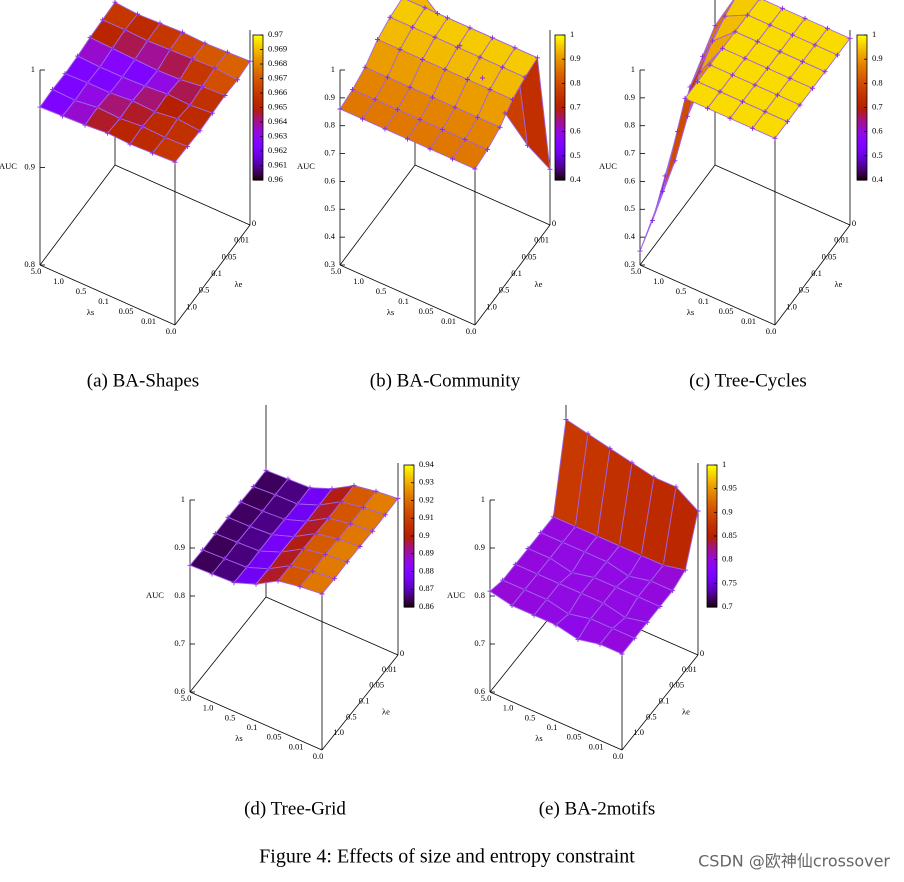 The image size is (904, 882). What do you see at coordinates (596, 746) in the screenshot?
I see `x-tick-label: 0.01` at bounding box center [596, 746].